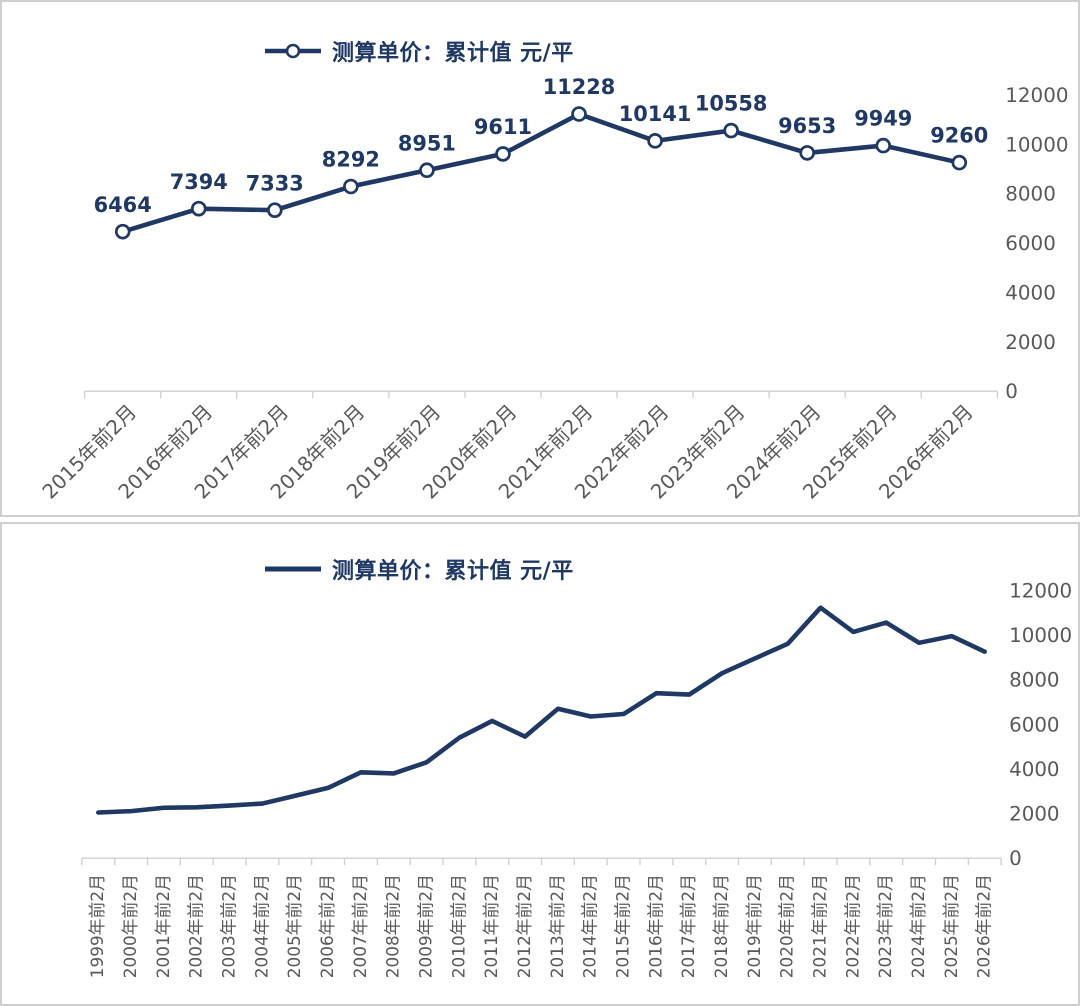 This screenshot has height=1006, width=1080. I want to click on top-chart-legend: 测算单价：累计值 元/平, so click(419, 51).